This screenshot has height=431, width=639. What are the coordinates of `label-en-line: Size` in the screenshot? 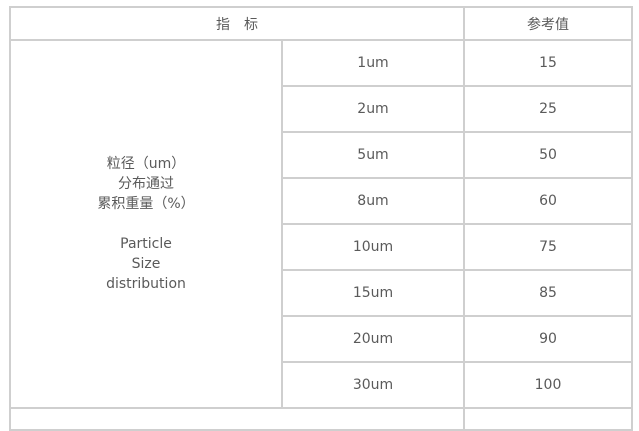 It's located at (146, 264).